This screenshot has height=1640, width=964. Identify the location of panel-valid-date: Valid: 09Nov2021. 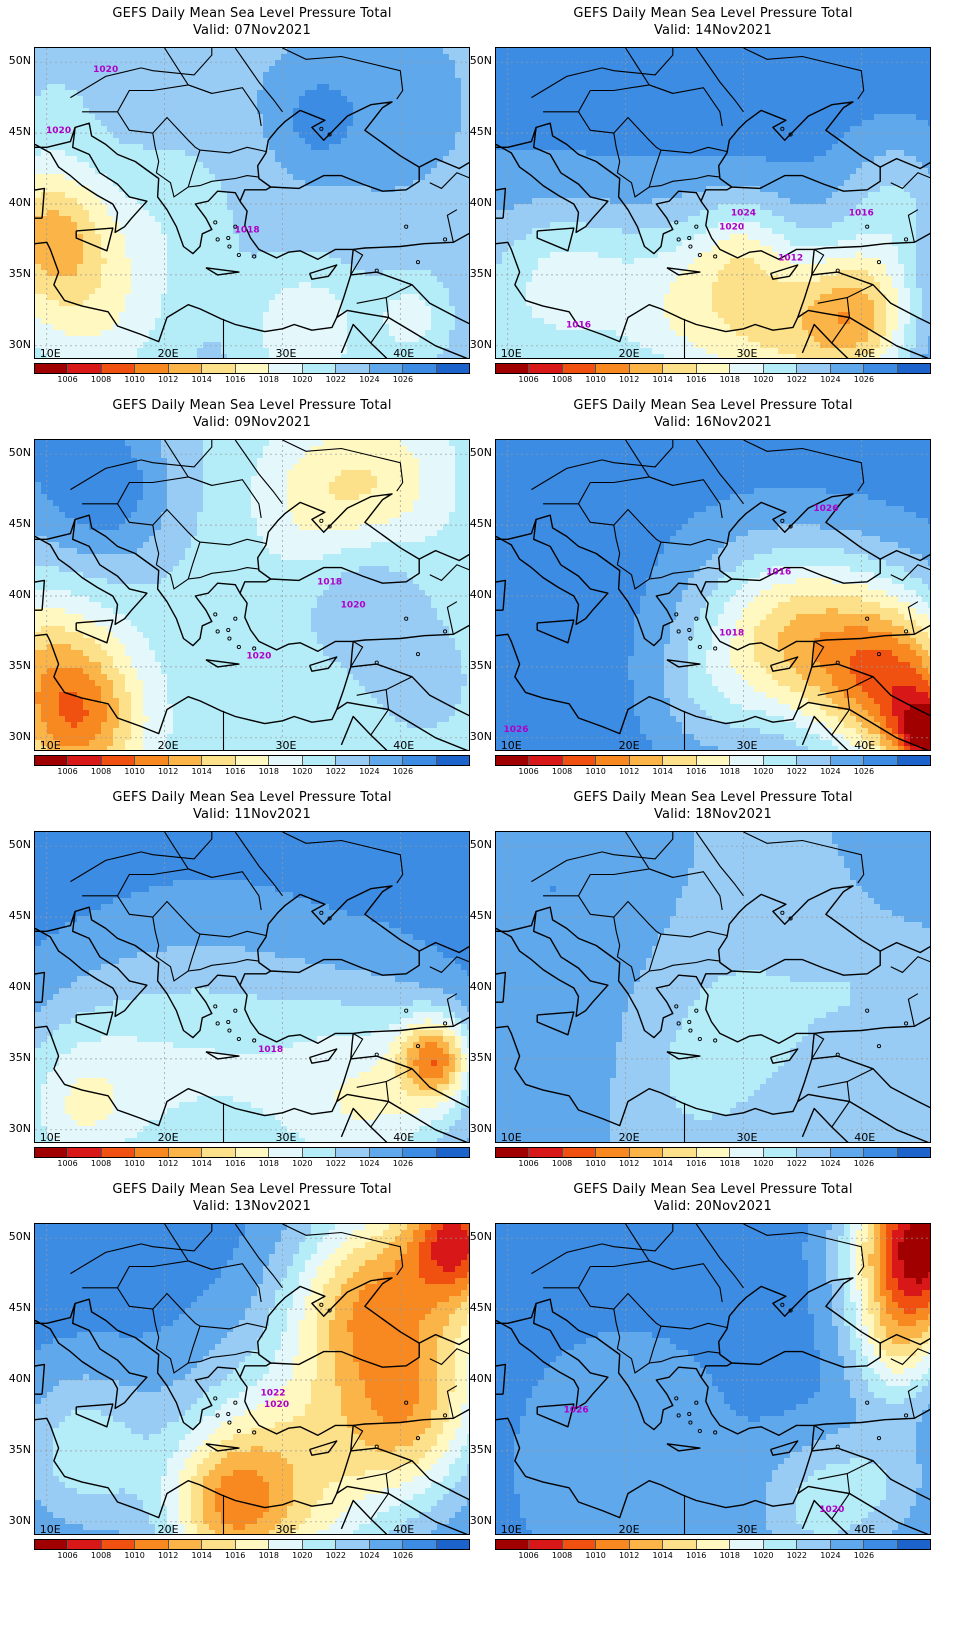
(252, 423).